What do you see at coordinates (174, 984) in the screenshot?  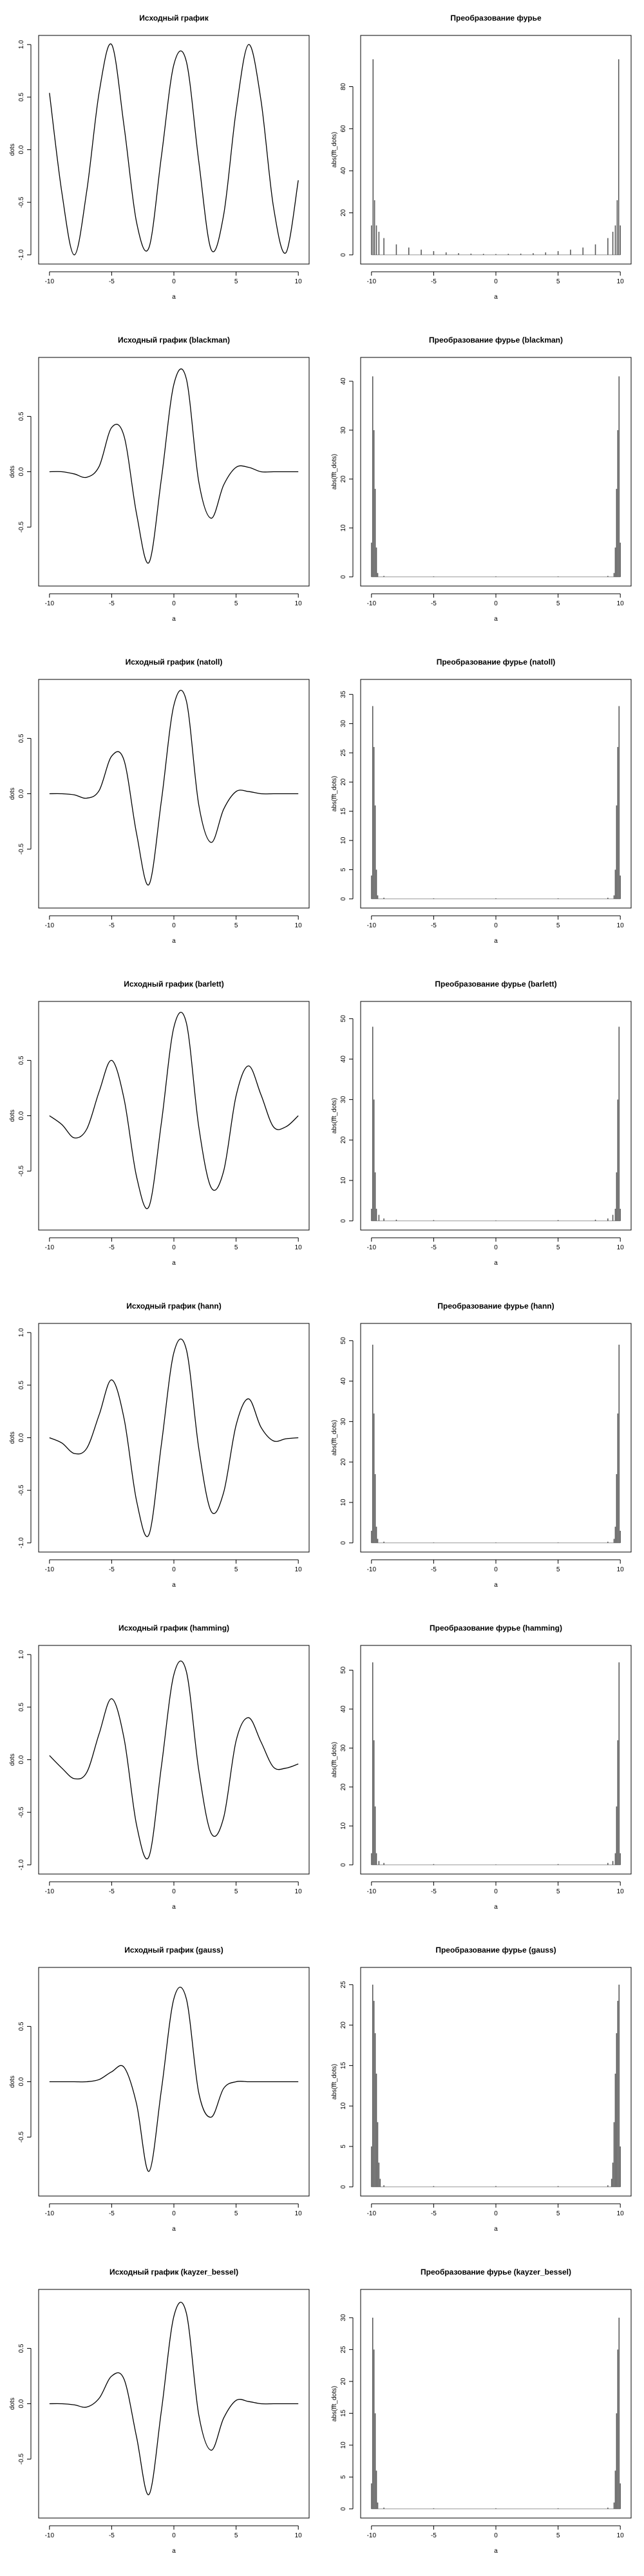 I see `chart-title: Исходный график (barlett)` at bounding box center [174, 984].